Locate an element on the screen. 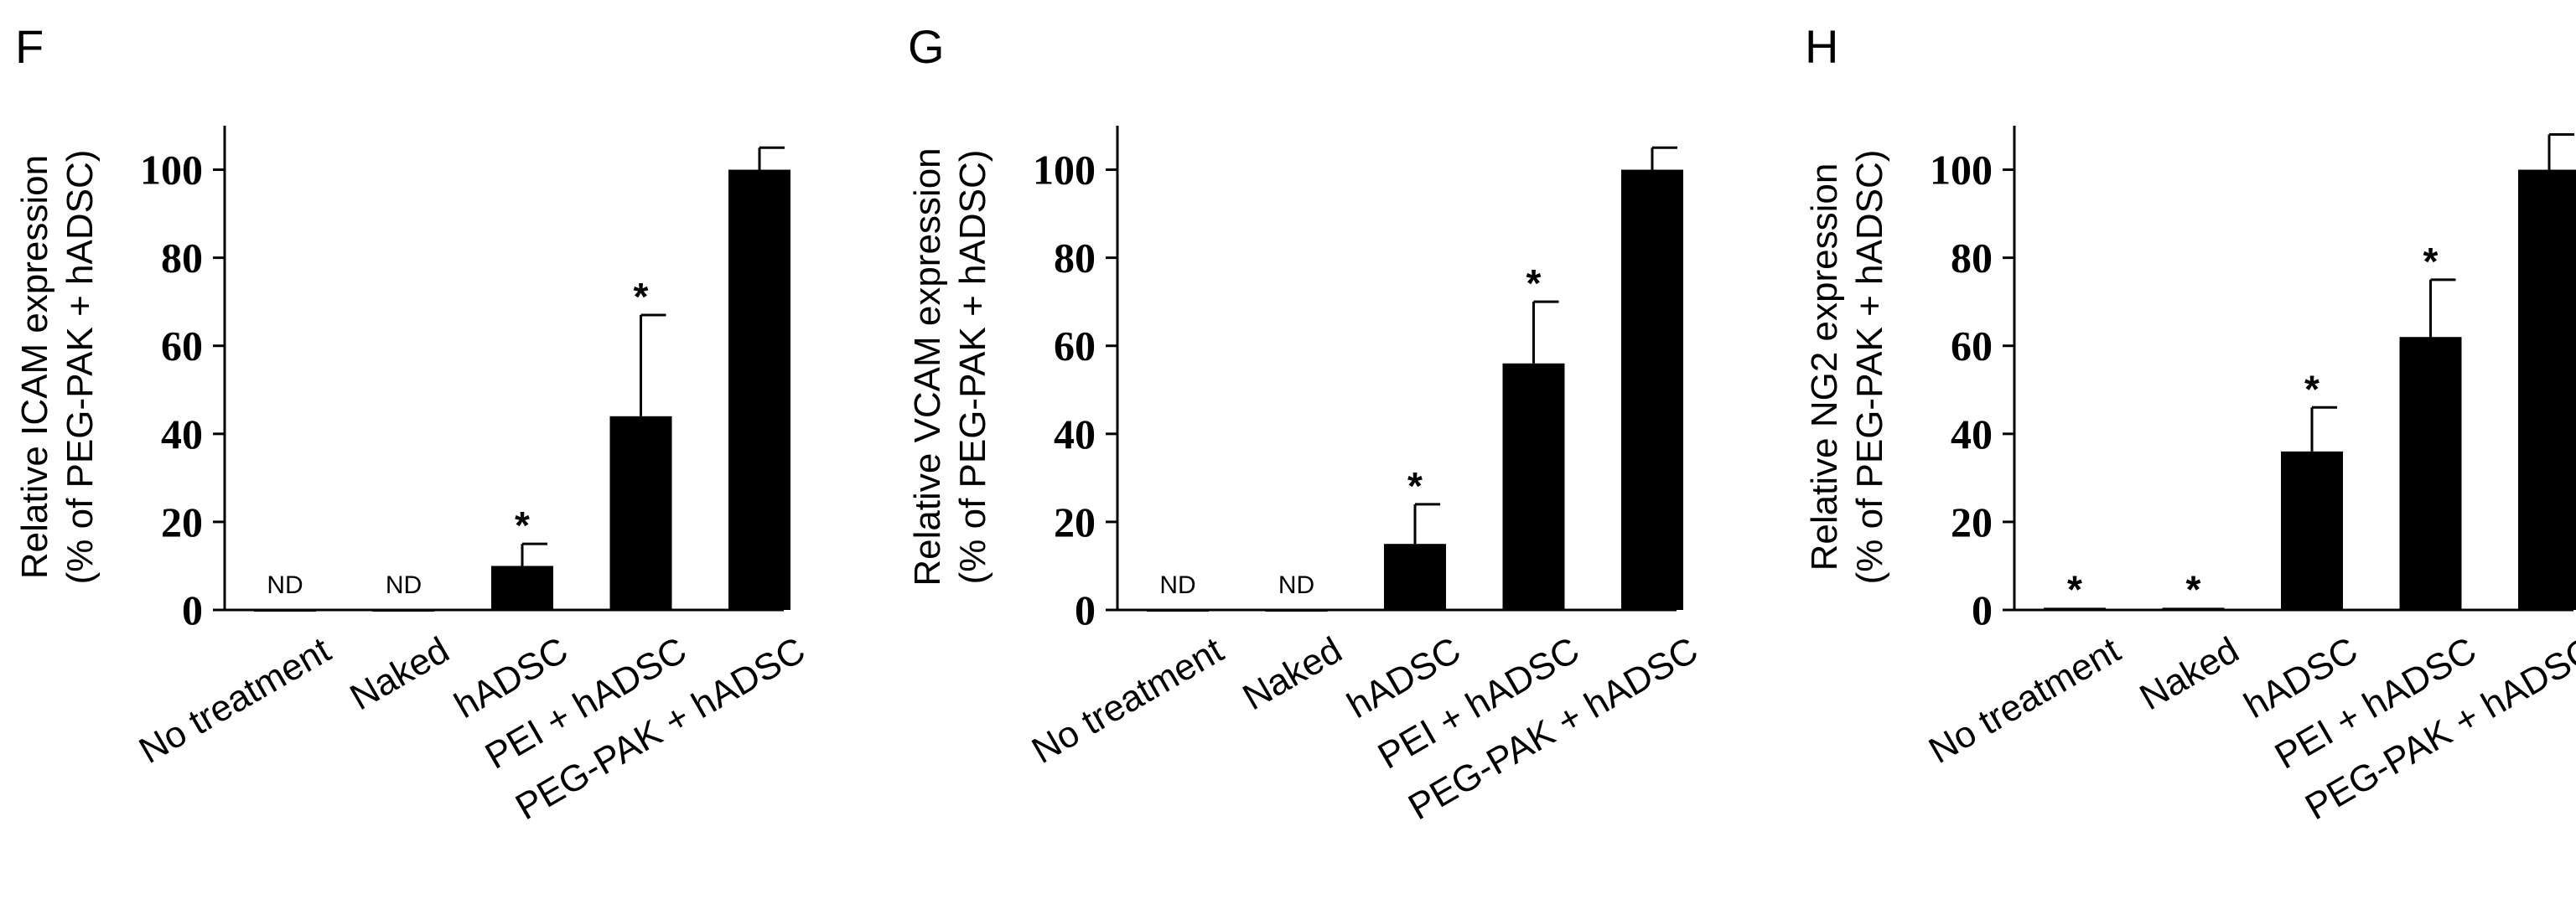 The width and height of the screenshot is (2576, 899). y-axis-title: Relative ICAM expression is located at coordinates (34, 367).